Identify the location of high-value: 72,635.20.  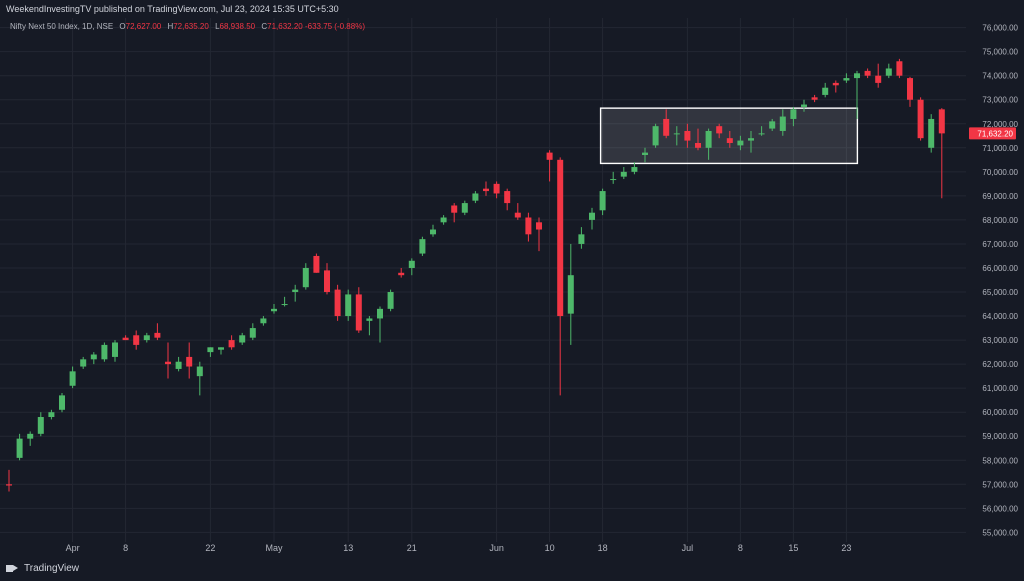
(191, 26).